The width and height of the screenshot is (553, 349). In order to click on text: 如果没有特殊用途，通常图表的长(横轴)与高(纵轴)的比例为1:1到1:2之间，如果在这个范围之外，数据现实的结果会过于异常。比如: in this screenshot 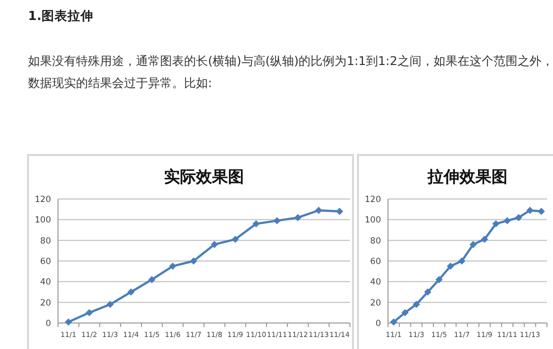, I will do `click(290, 72)`.